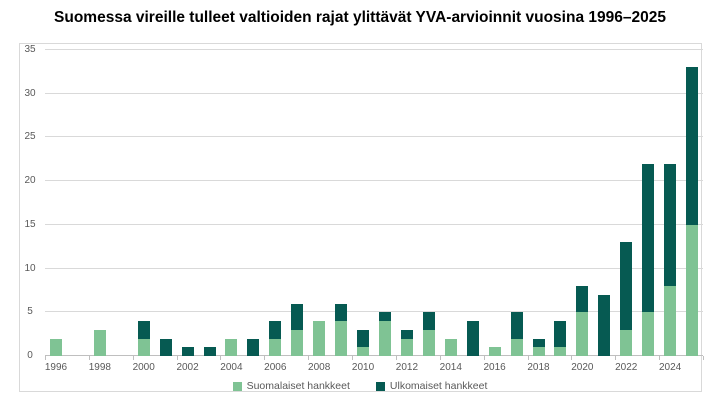 The image size is (720, 405). I want to click on y-axis-tick-label: 5, so click(30, 312).